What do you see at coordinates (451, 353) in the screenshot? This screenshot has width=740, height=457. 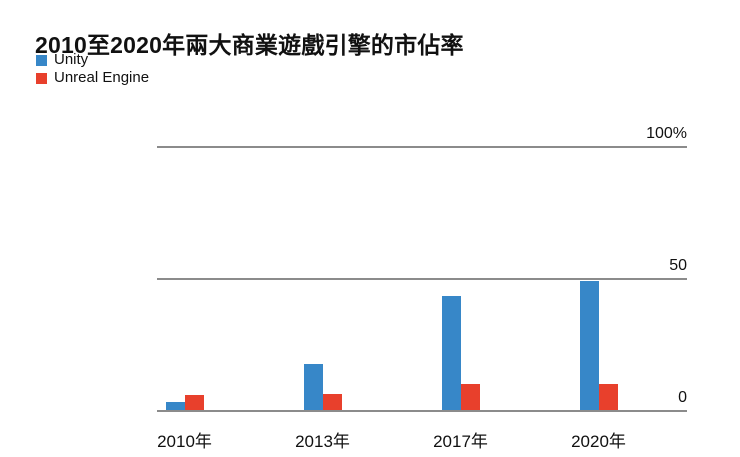 I see `bar-unity-2017` at bounding box center [451, 353].